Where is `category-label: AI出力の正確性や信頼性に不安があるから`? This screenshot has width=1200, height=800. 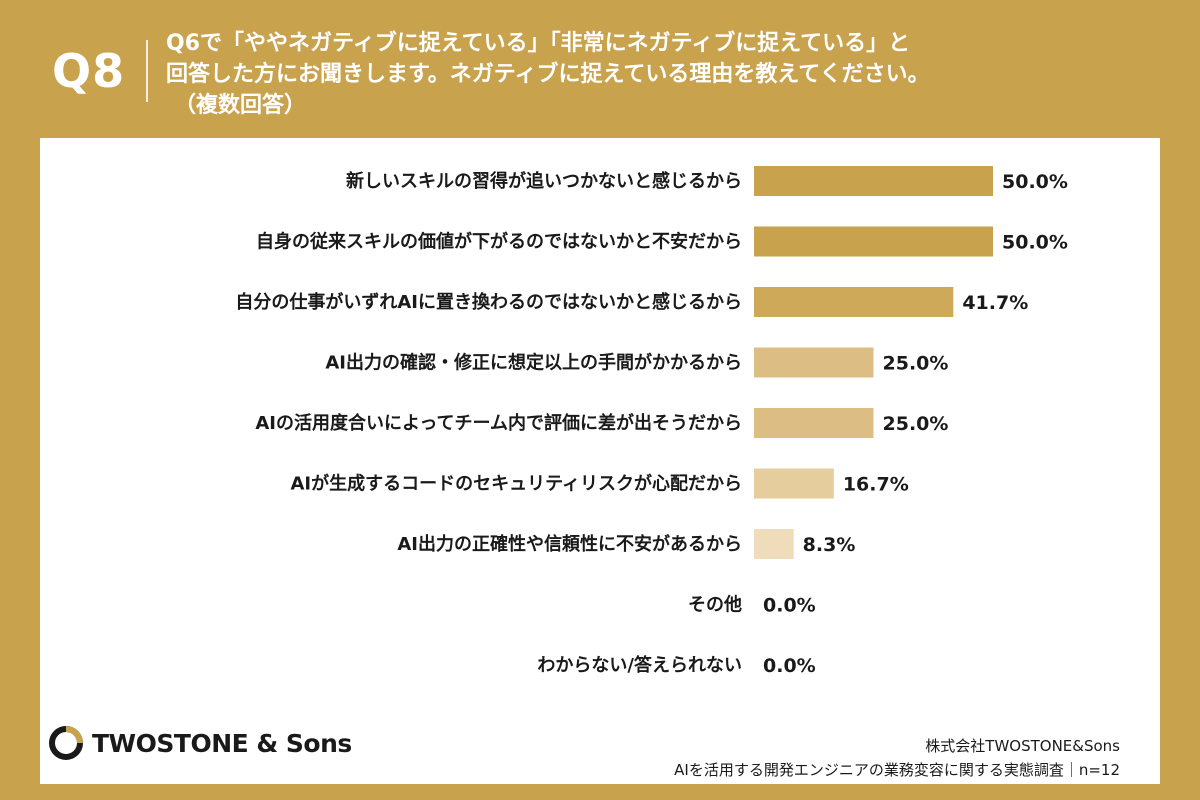
category-label: AI出力の正確性や信頼性に不安があるから is located at coordinates (569, 544).